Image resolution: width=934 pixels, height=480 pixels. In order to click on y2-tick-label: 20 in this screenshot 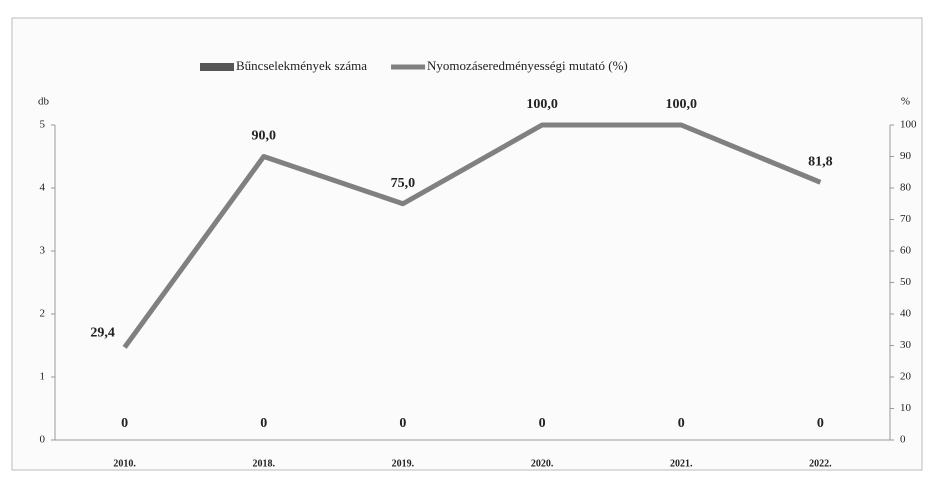, I will do `click(906, 377)`.